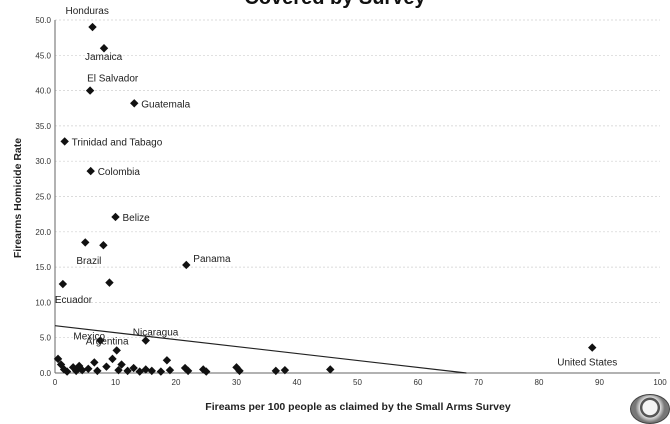 The image size is (670, 424). What do you see at coordinates (212, 259) in the screenshot?
I see `point-label: Panama` at bounding box center [212, 259].